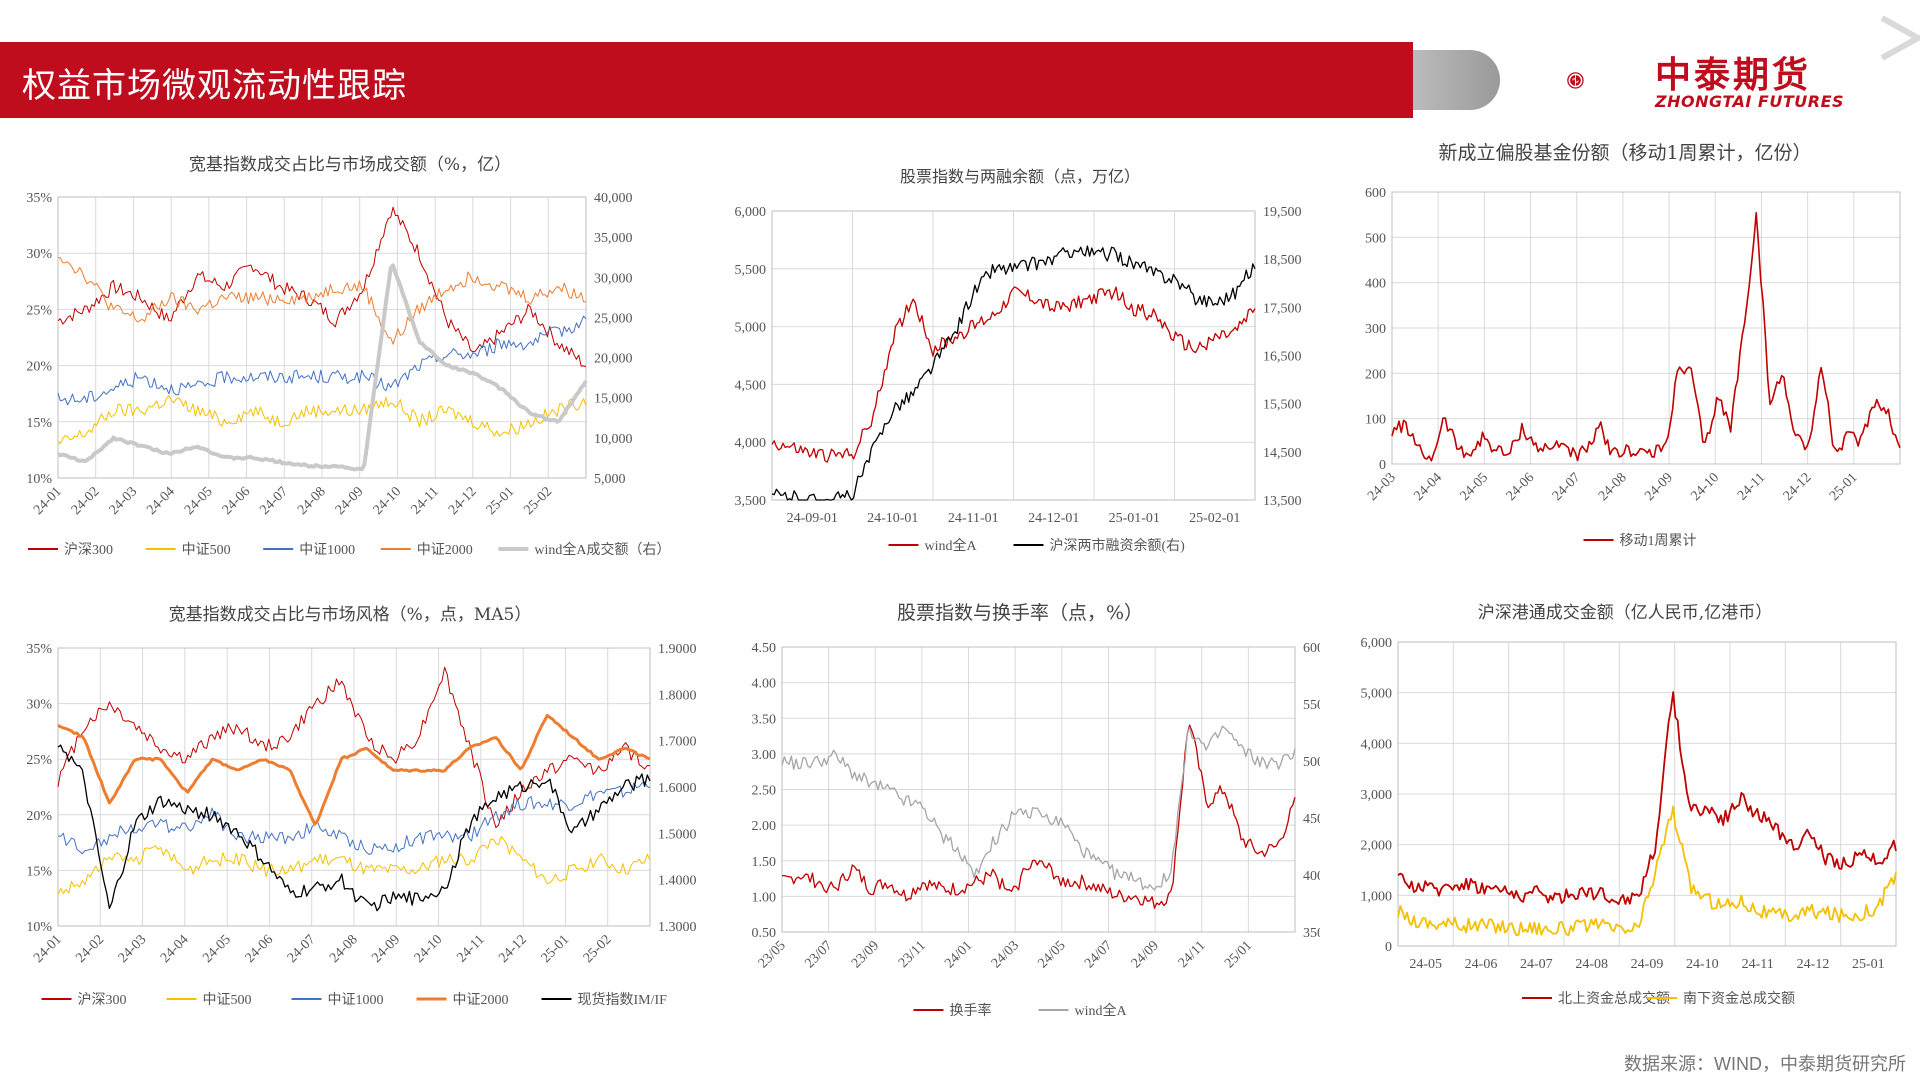 The image size is (1920, 1080). Describe the element at coordinates (39, 760) in the screenshot. I see `y-tick-label: 25%` at that location.